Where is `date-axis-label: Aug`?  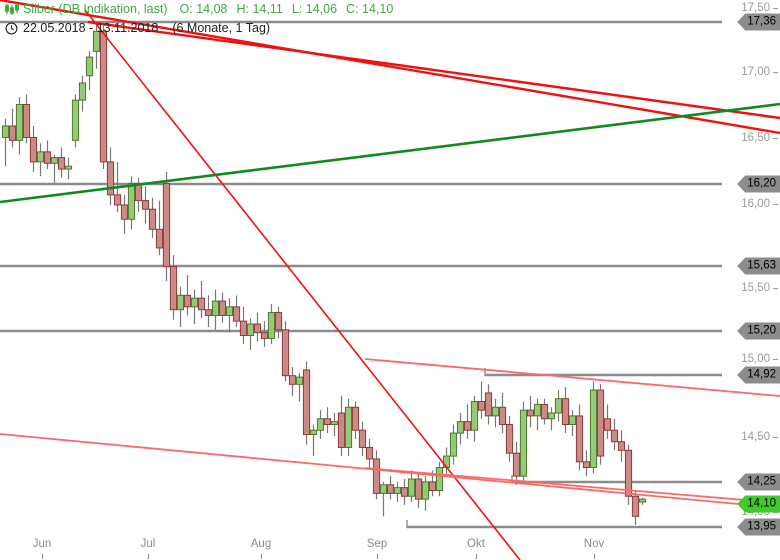 date-axis-label: Aug is located at coordinates (261, 544).